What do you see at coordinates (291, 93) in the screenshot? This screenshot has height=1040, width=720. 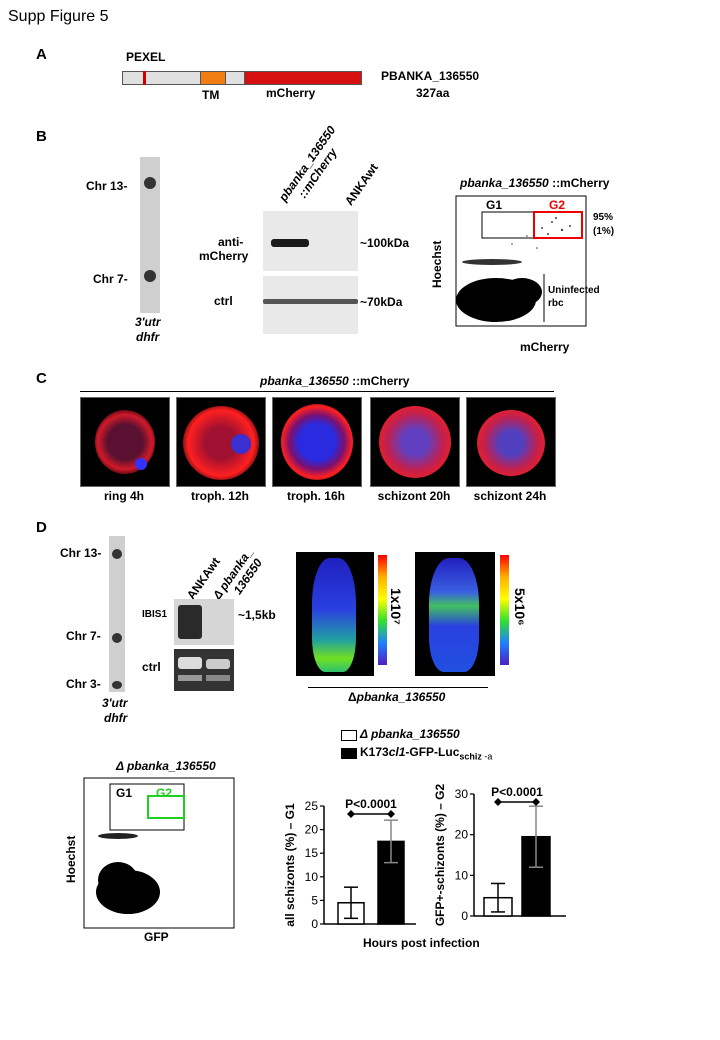 I see `mcherry-label: mCherry` at bounding box center [291, 93].